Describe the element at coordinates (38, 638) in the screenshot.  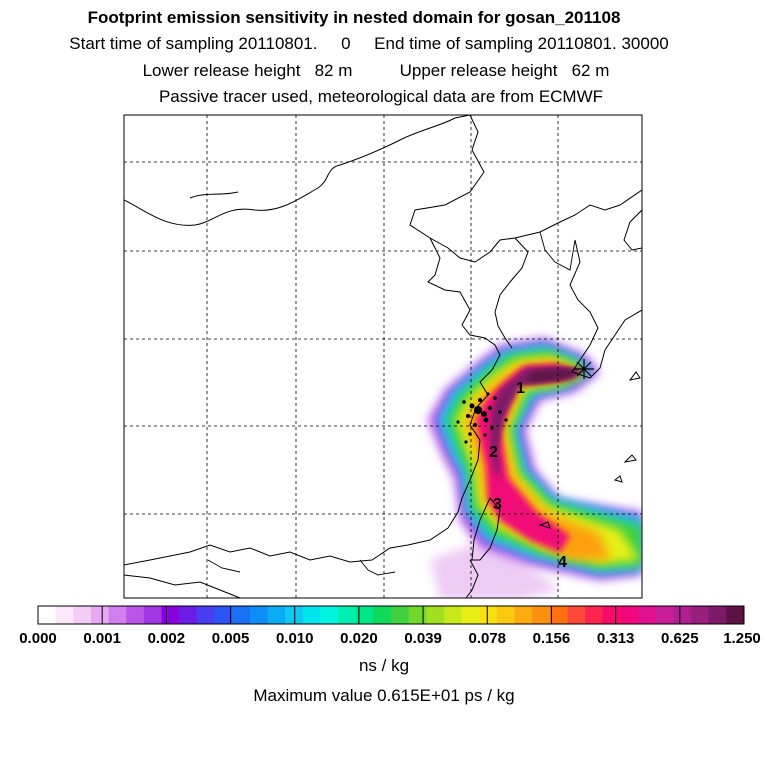
I see `colorbar-tick-label: 0.000` at that location.